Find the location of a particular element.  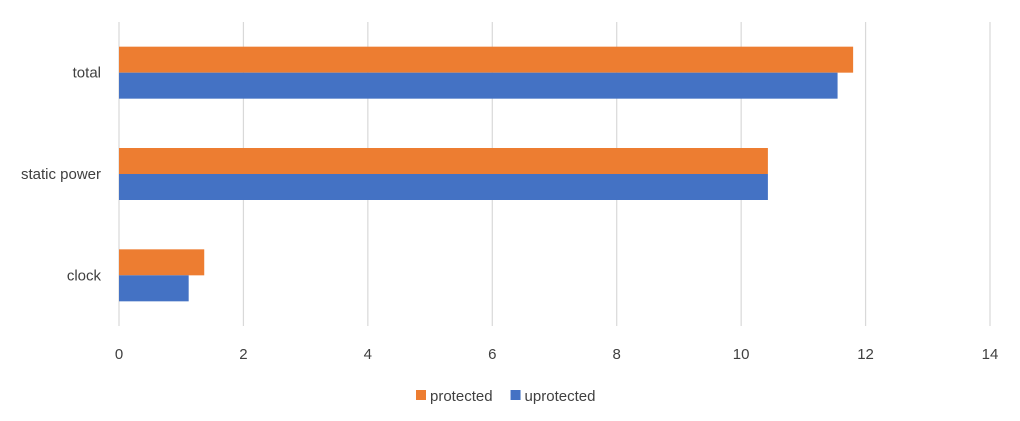

x-tick-label: 0 is located at coordinates (119, 354).